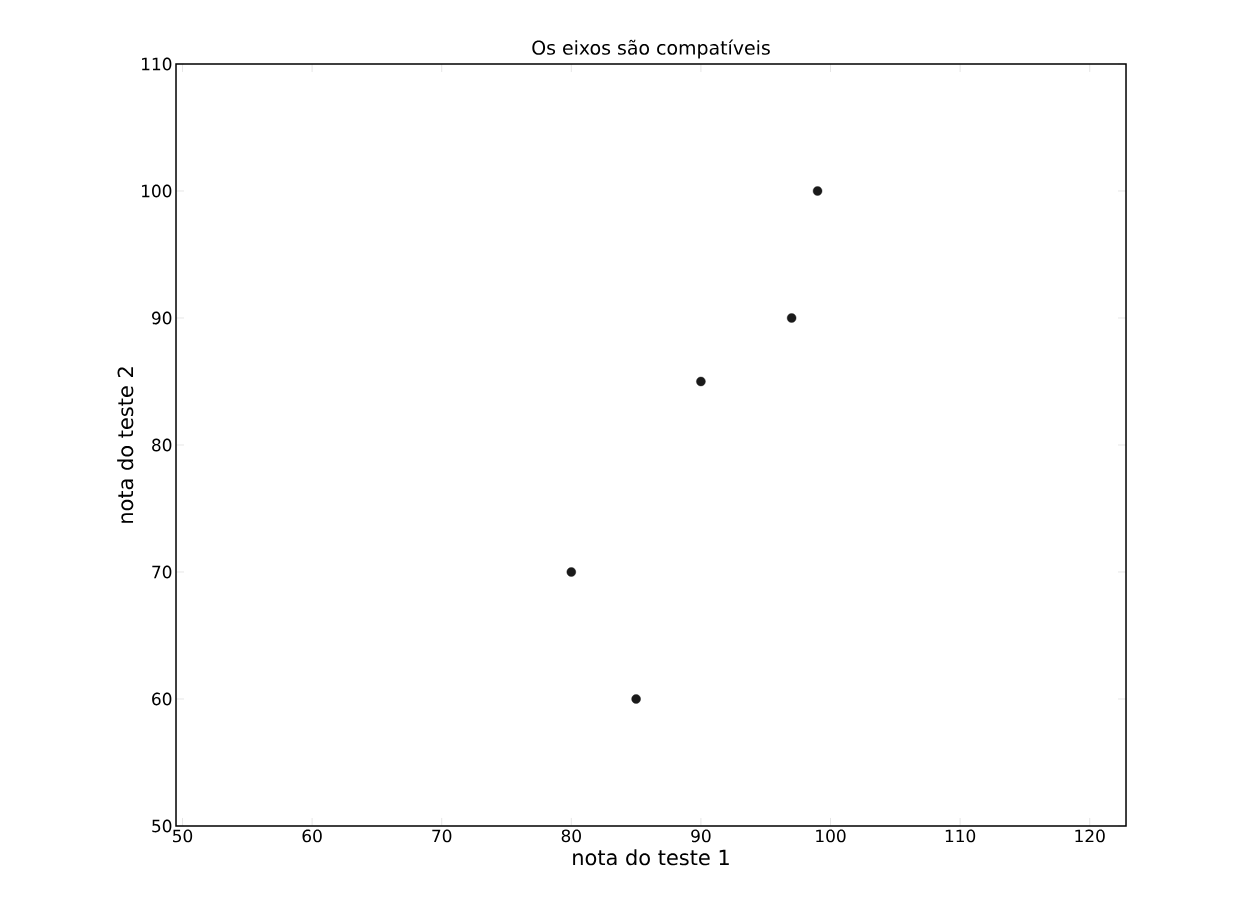  What do you see at coordinates (701, 836) in the screenshot?
I see `x-tick-label: 90` at bounding box center [701, 836].